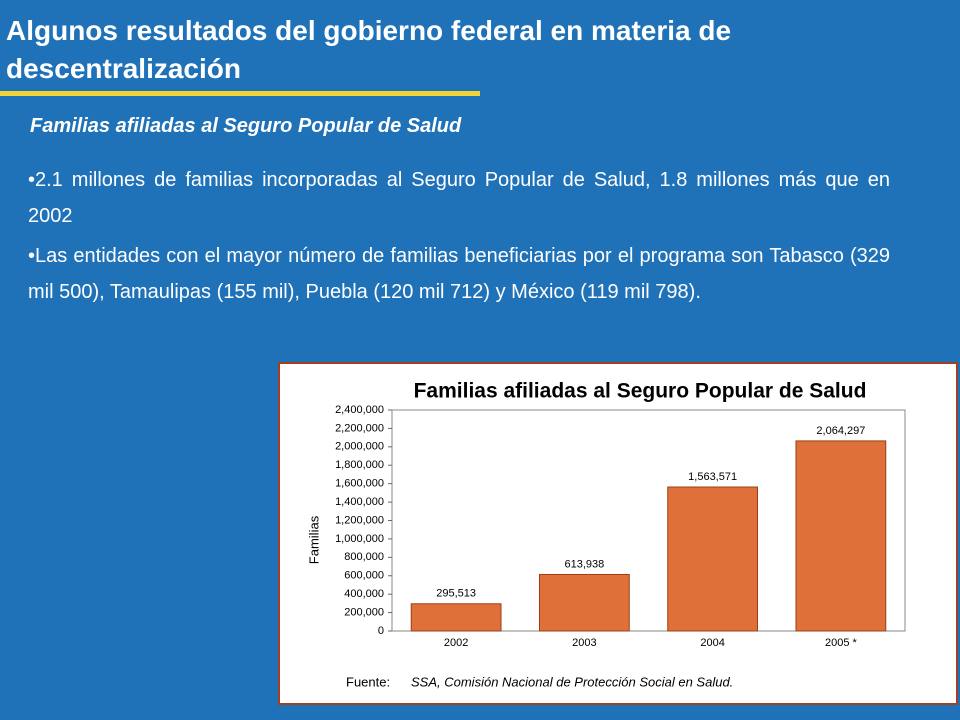 Image resolution: width=960 pixels, height=720 pixels. Describe the element at coordinates (359, 447) in the screenshot. I see `y-tick-label: 2,000,000` at that location.